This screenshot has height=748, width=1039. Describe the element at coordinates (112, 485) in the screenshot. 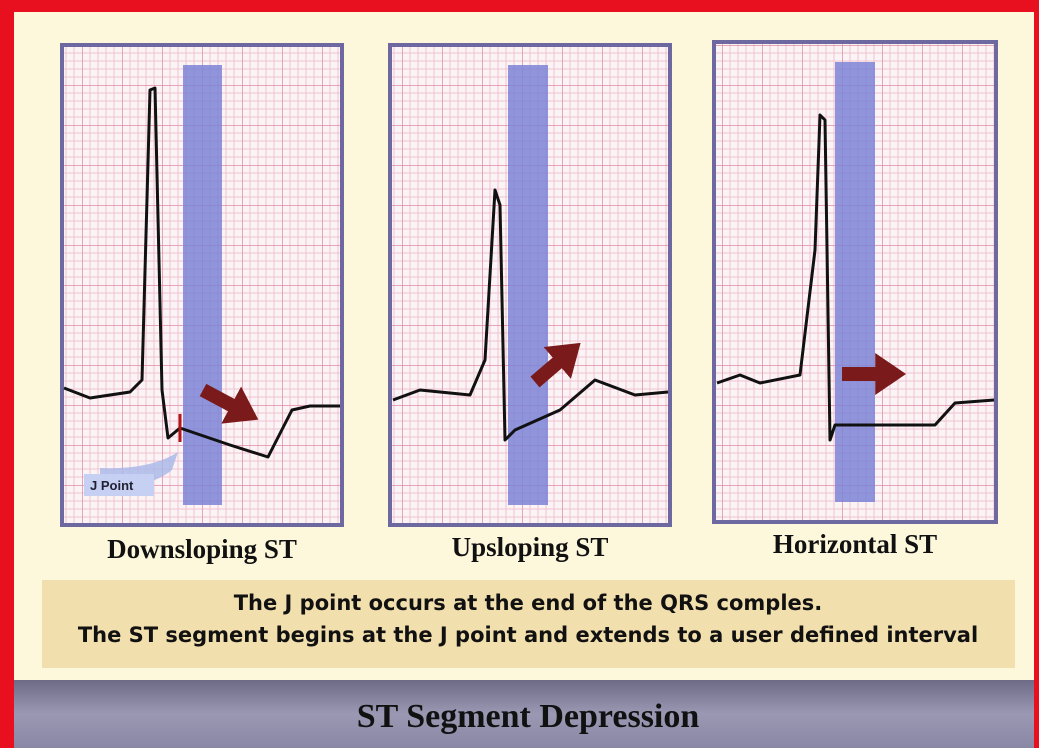

I see `j-point-label: J Point` at that location.